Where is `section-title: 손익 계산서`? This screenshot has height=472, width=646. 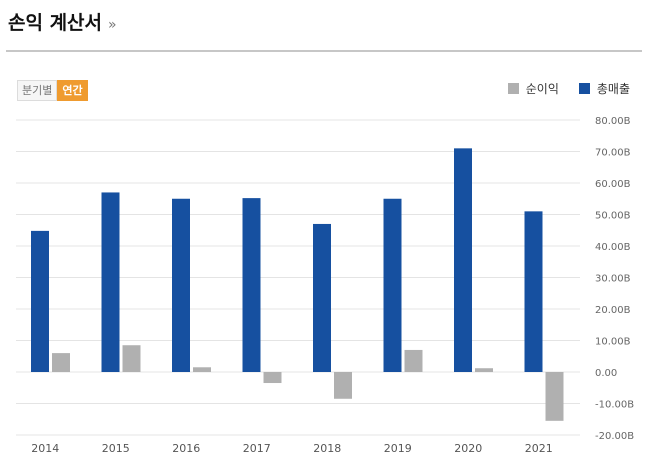 section-title: 손익 계산서 is located at coordinates (55, 23).